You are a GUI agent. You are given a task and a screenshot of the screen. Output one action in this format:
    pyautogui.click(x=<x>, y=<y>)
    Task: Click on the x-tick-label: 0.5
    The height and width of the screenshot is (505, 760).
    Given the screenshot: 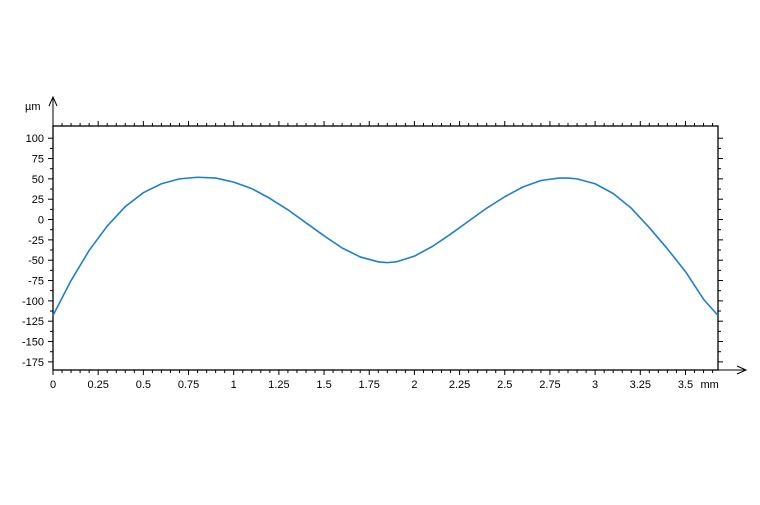 What is the action you would take?
    pyautogui.click(x=143, y=385)
    